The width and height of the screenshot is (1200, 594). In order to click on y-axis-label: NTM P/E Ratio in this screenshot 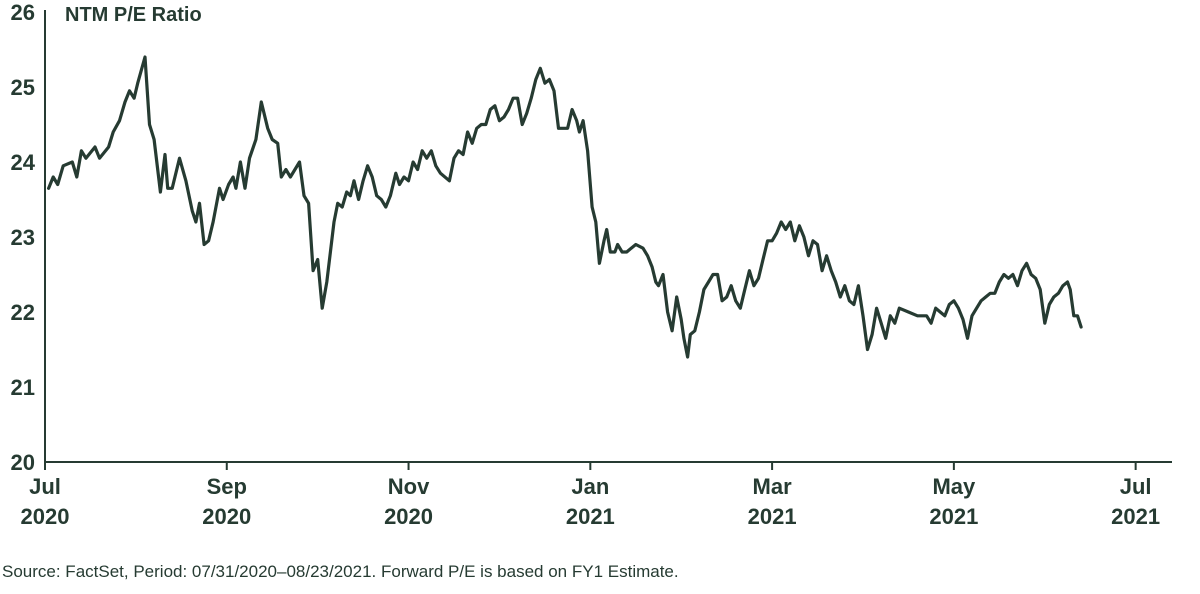, I will do `click(133, 15)`.